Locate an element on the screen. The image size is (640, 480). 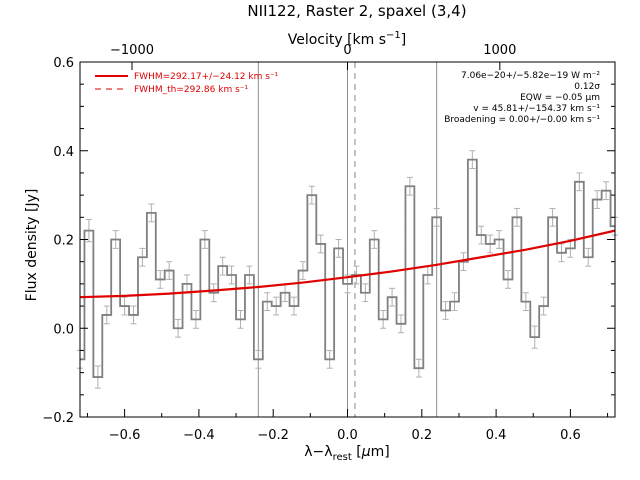
annotation-eqw: EQW = −0.05 μm is located at coordinates (560, 98).